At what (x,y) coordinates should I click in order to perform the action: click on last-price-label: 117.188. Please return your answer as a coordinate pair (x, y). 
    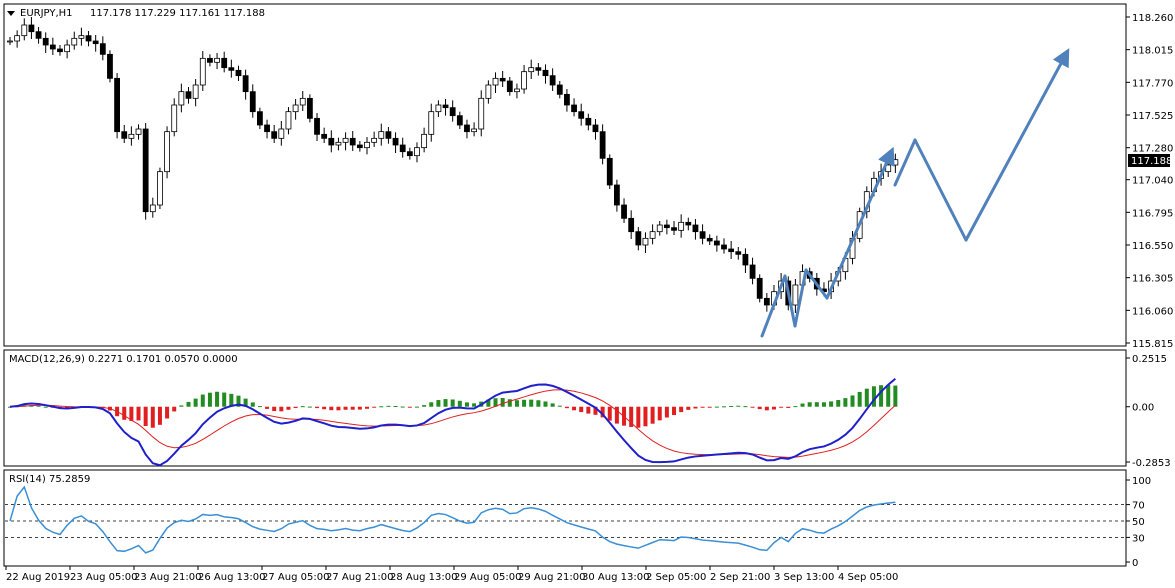
    Looking at the image, I should click on (1151, 161).